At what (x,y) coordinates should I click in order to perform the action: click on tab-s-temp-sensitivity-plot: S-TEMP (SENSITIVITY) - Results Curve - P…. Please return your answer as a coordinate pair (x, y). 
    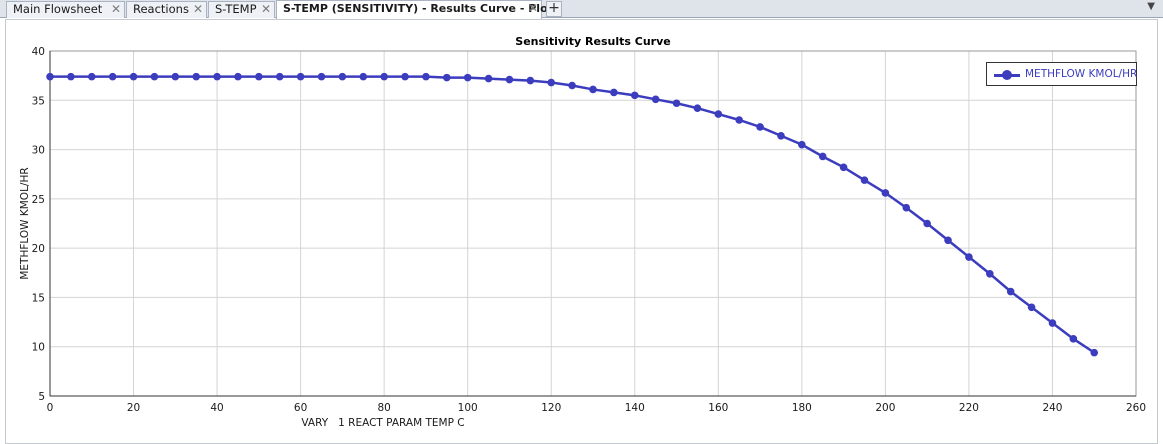
    Looking at the image, I should click on (414, 9).